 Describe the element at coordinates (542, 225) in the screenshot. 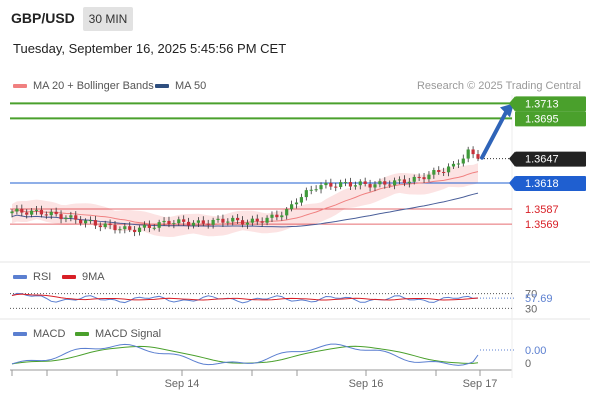

I see `support-2-label: 1.3569` at that location.